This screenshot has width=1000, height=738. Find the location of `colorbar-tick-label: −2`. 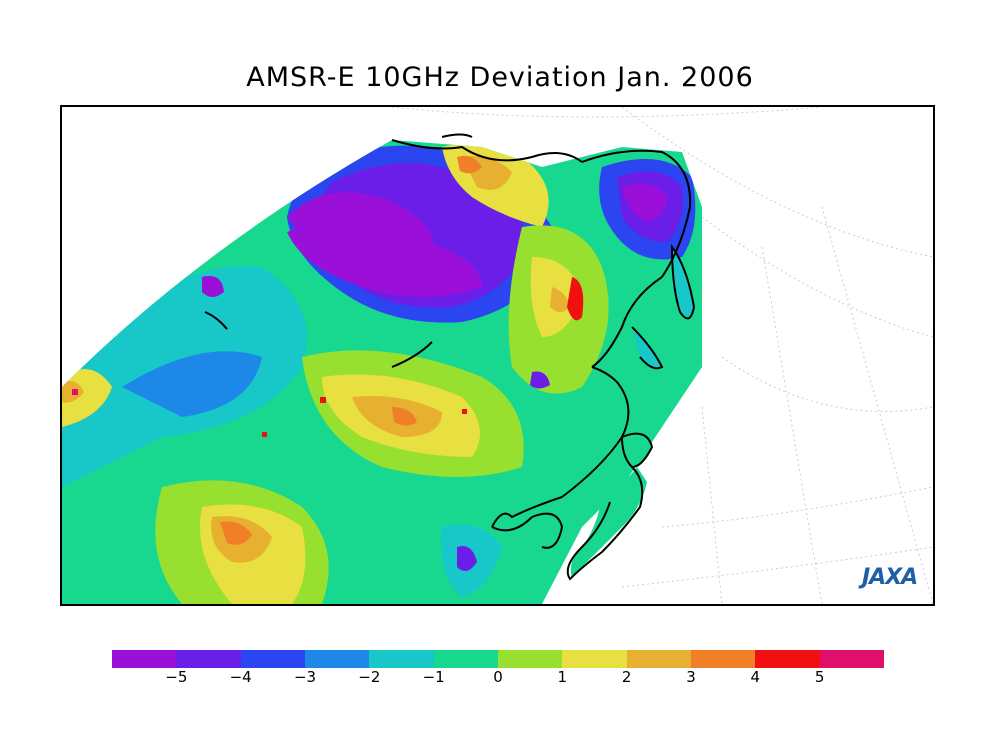

colorbar-tick-label: −2 is located at coordinates (369, 677).